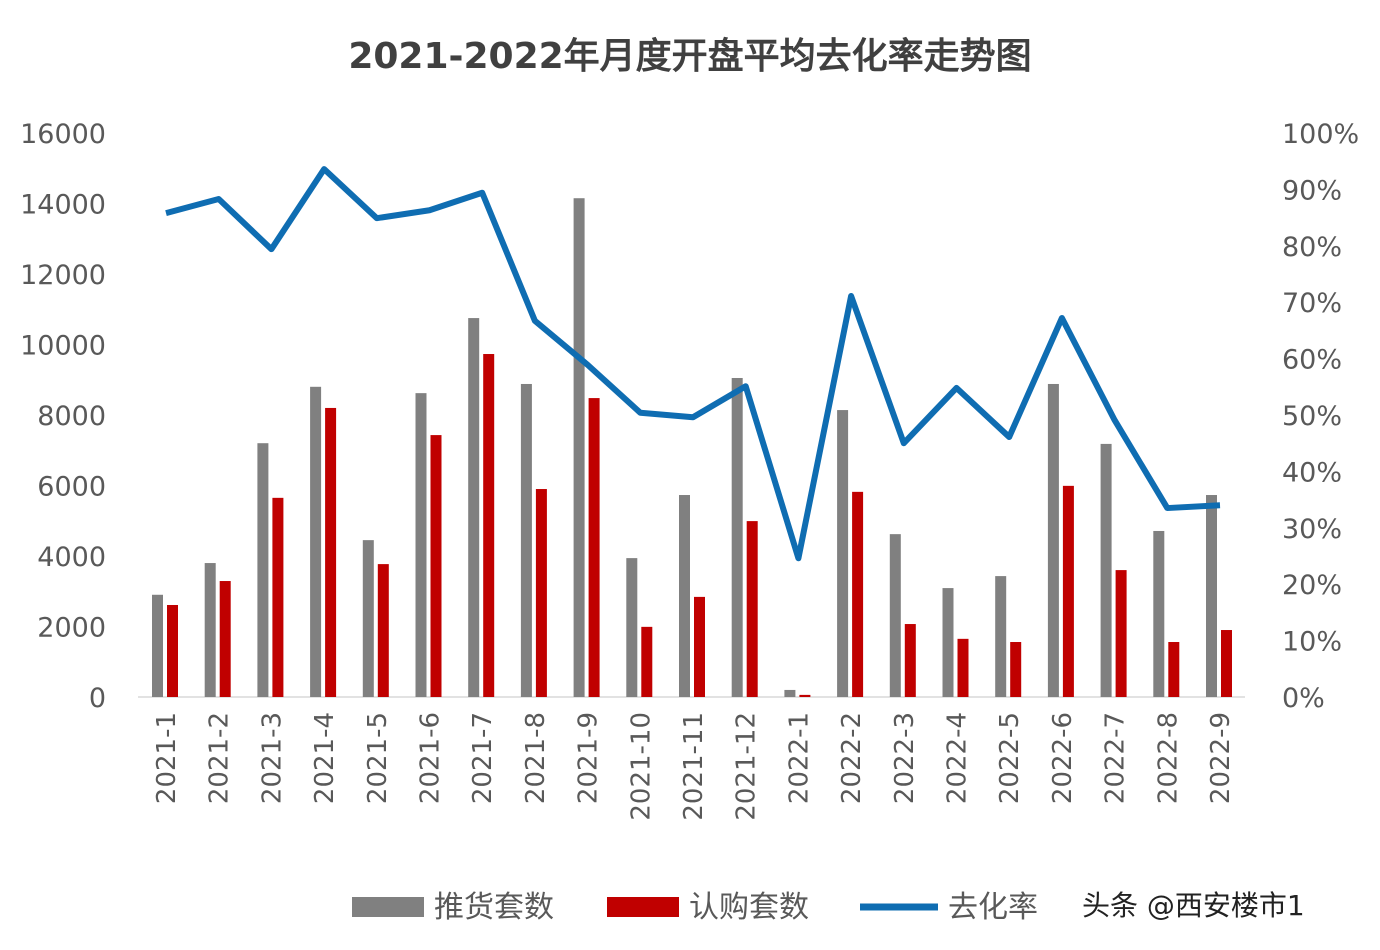  I want to click on x-tick-label: 2022-5, so click(1010, 758).